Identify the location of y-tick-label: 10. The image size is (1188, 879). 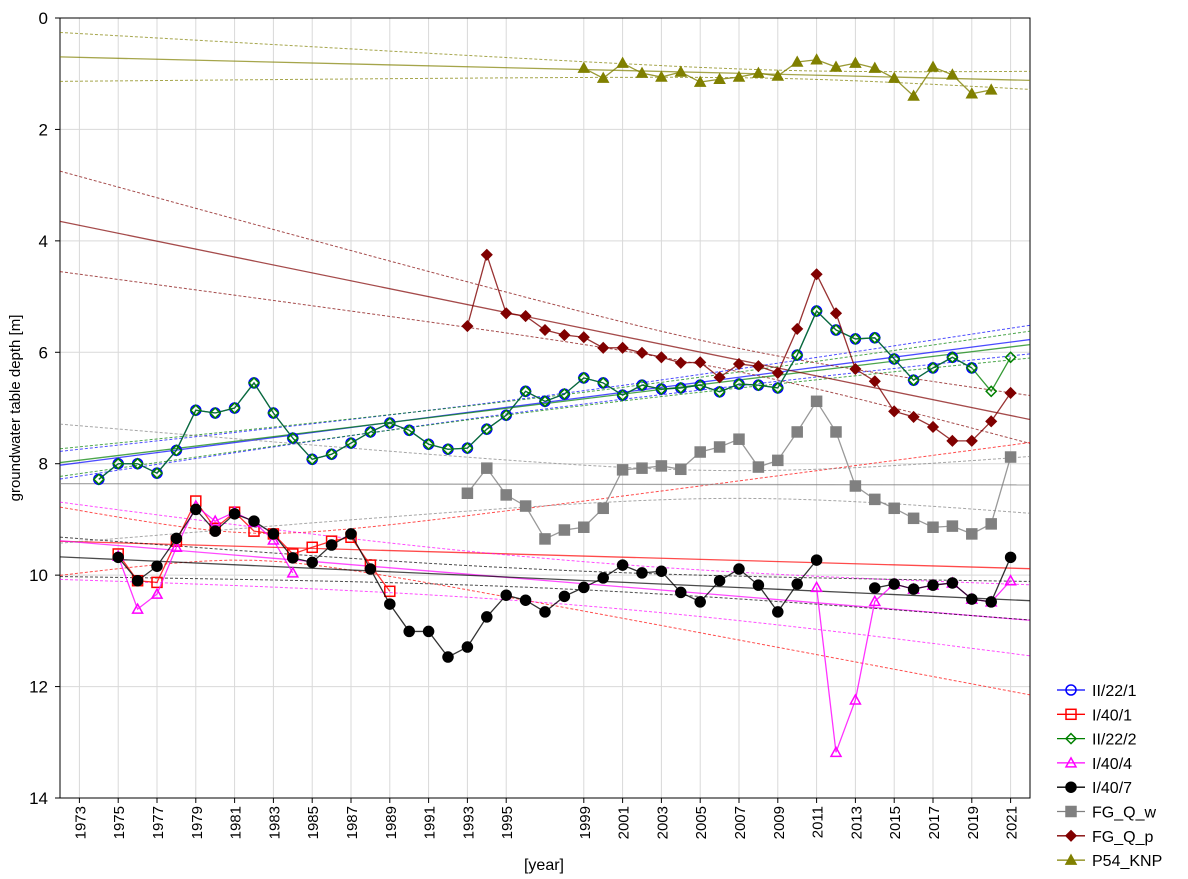
(38, 575).